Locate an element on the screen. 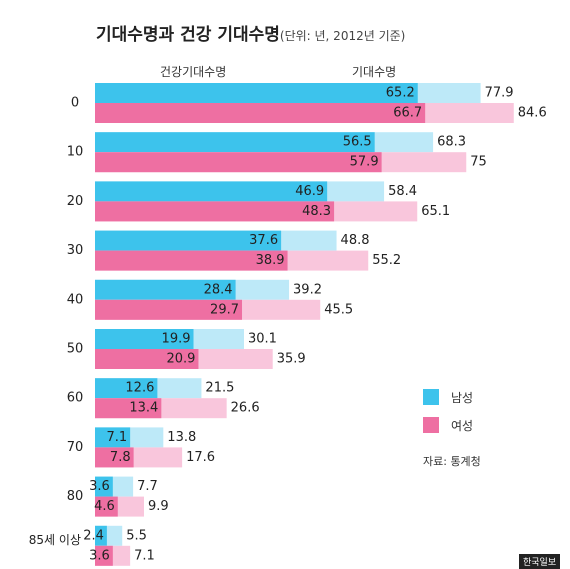  label-healthy-male: 19.9 is located at coordinates (176, 339).